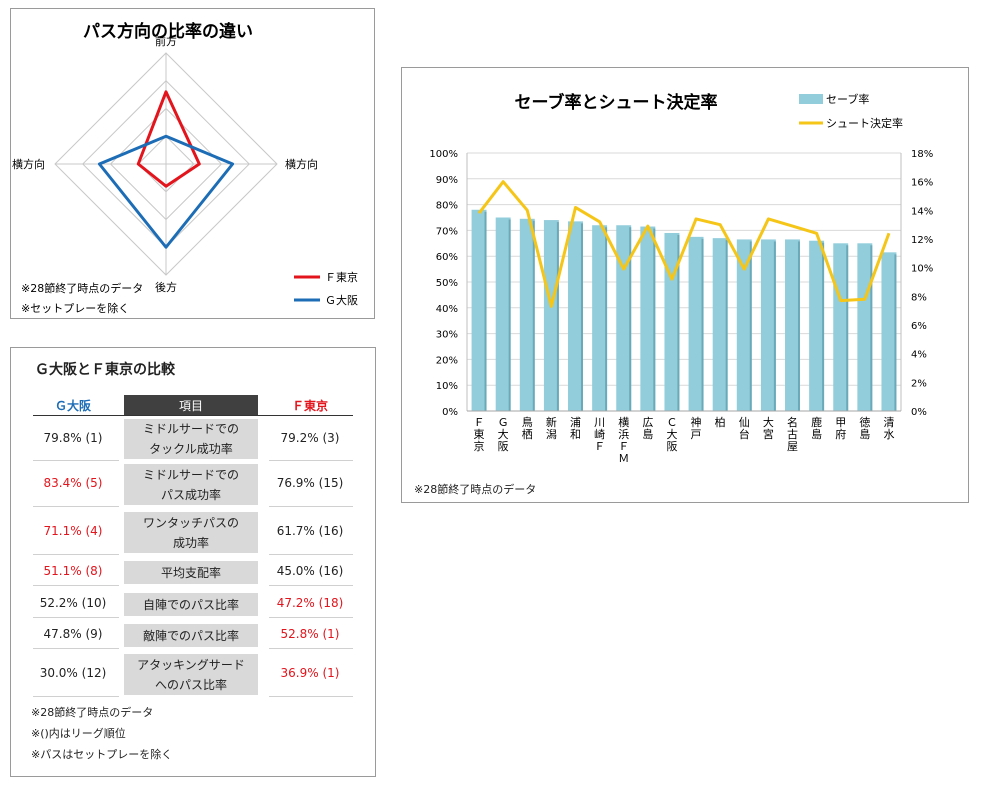 This screenshot has height=790, width=987. Describe the element at coordinates (191, 635) in the screenshot. I see `comparison-item: 敵陣でのパス比率` at that location.